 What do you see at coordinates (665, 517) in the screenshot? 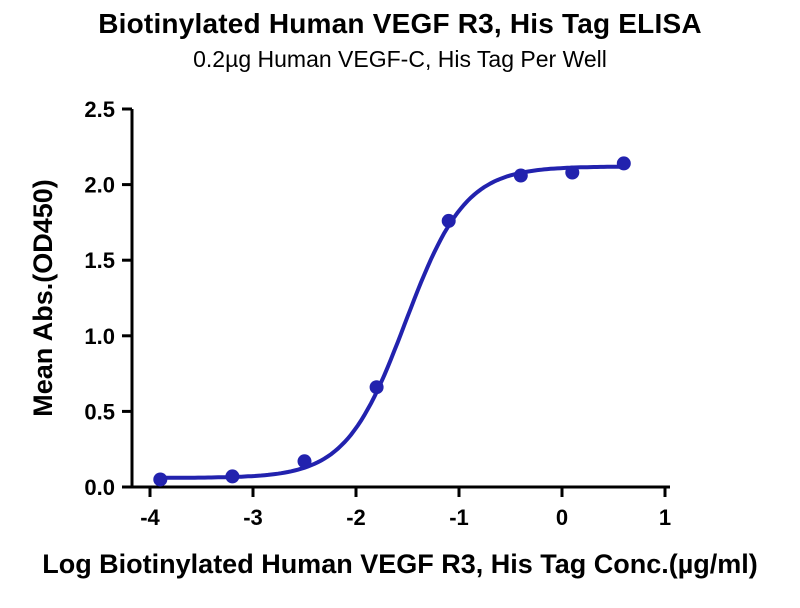
I see `x-tick-label: 1` at bounding box center [665, 517].